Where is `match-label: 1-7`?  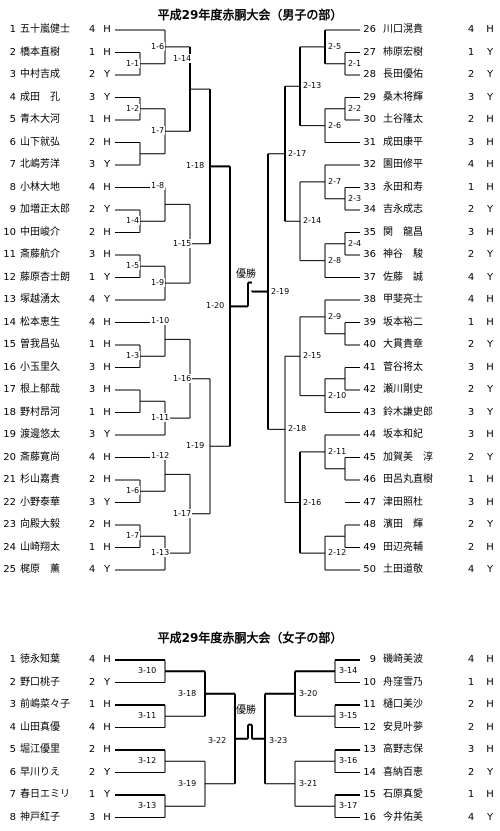 match-label: 1-7 is located at coordinates (158, 131).